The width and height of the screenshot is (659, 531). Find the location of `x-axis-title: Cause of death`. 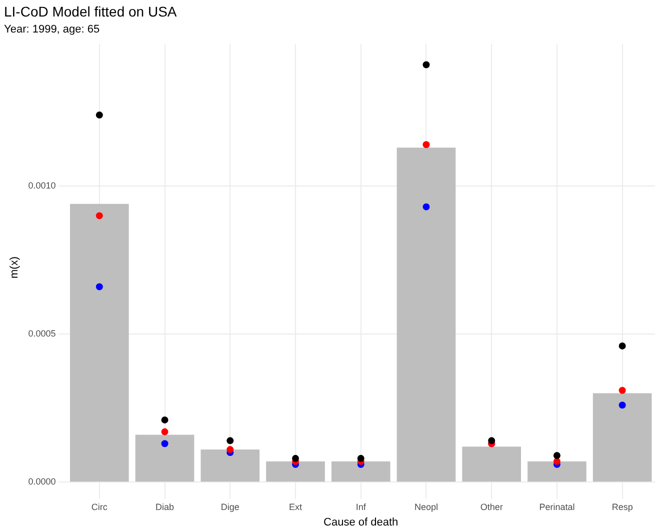

x-axis-title: Cause of death is located at coordinates (361, 522).